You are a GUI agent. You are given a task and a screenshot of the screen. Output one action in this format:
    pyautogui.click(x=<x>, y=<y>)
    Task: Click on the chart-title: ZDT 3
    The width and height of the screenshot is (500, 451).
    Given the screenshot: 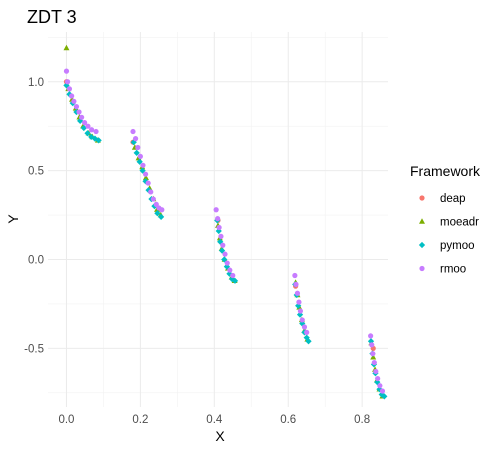 What is the action you would take?
    pyautogui.click(x=52, y=17)
    